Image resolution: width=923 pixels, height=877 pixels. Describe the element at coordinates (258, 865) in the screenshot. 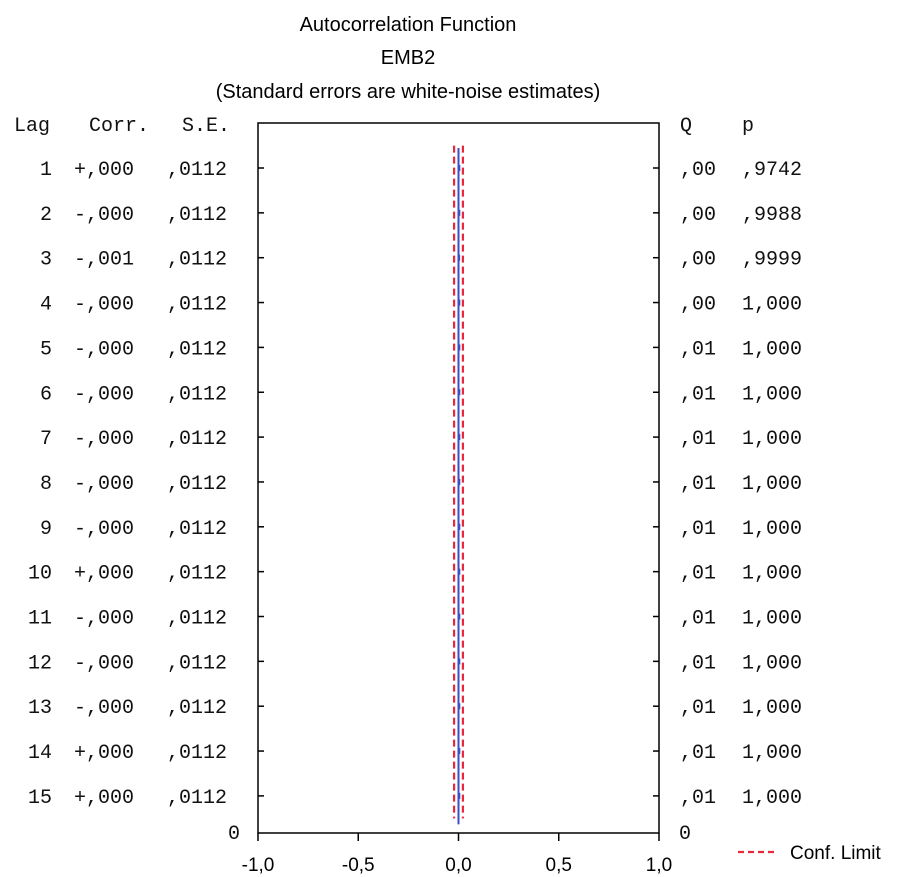

I see `x-tick-label: -1,0` at that location.